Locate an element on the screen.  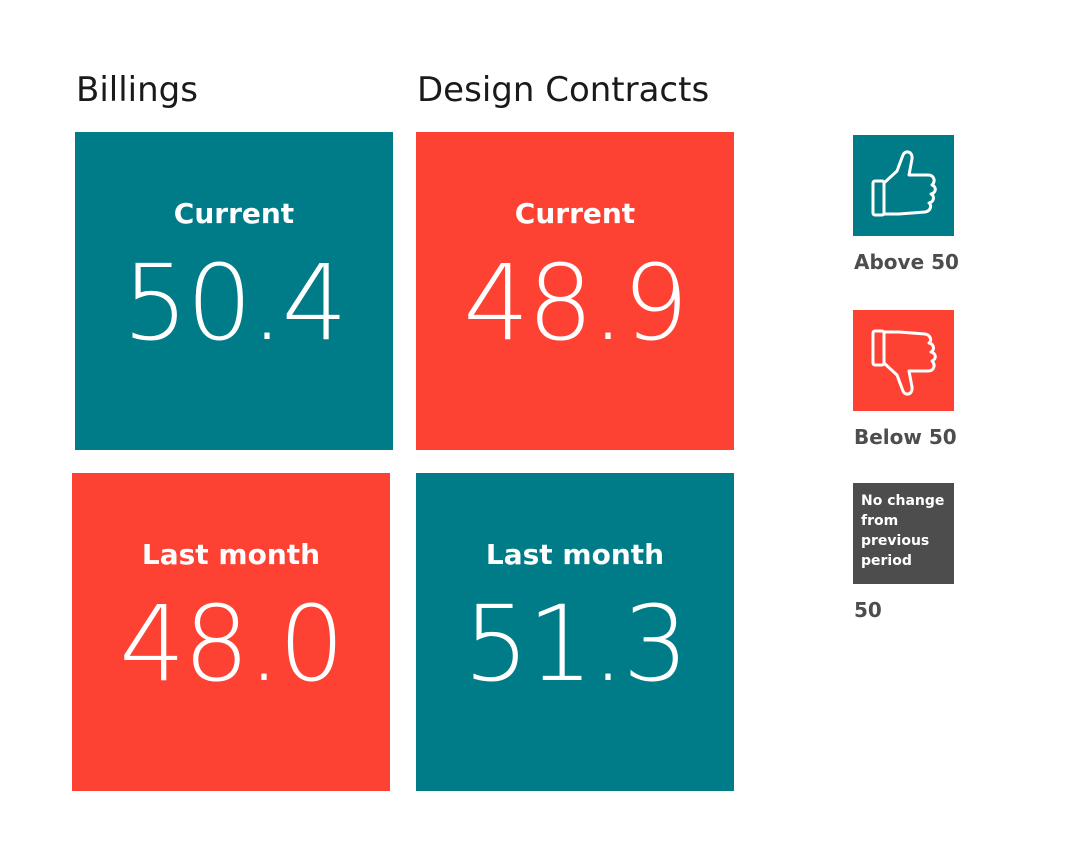
below-50-label: Below 50 is located at coordinates (905, 437).